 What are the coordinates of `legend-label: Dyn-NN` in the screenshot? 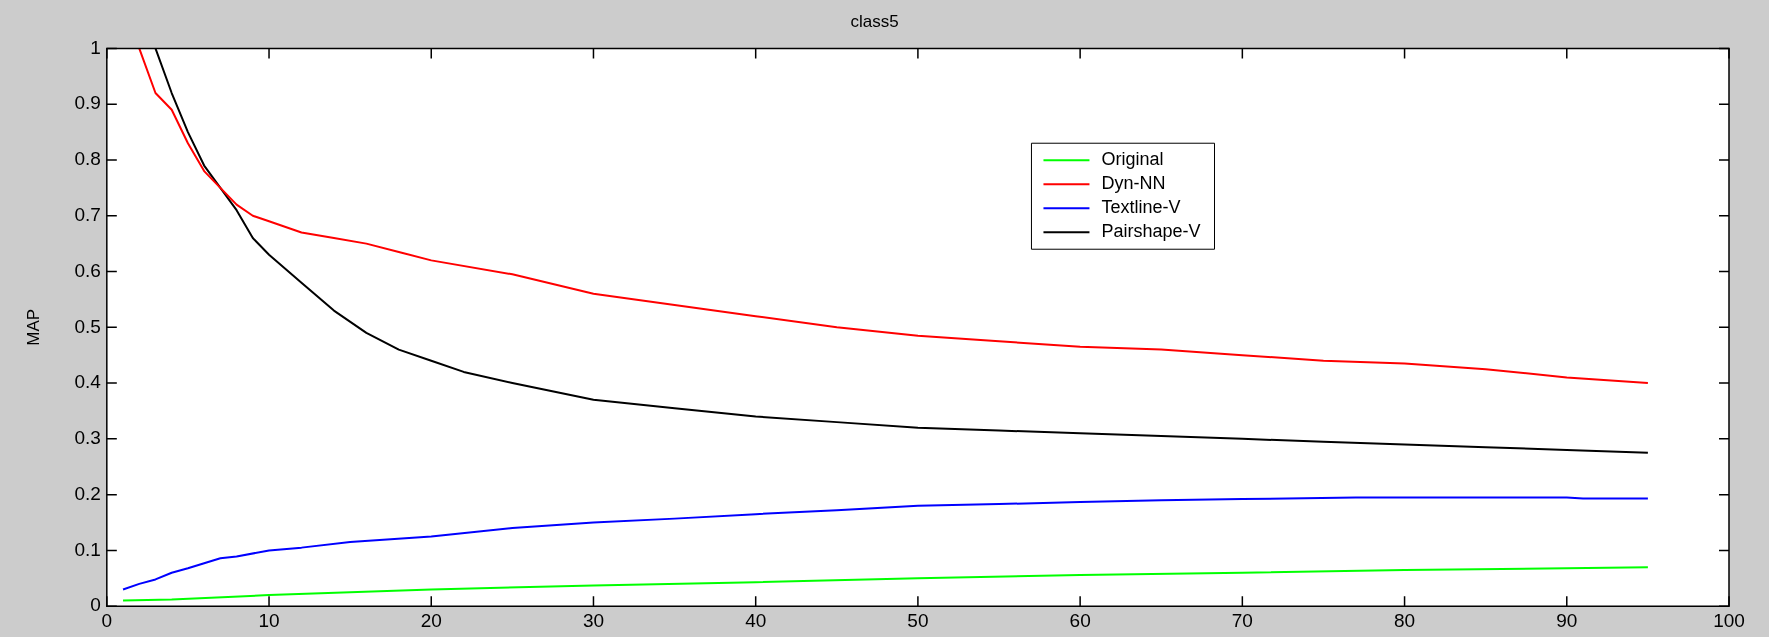 It's located at (1133, 183).